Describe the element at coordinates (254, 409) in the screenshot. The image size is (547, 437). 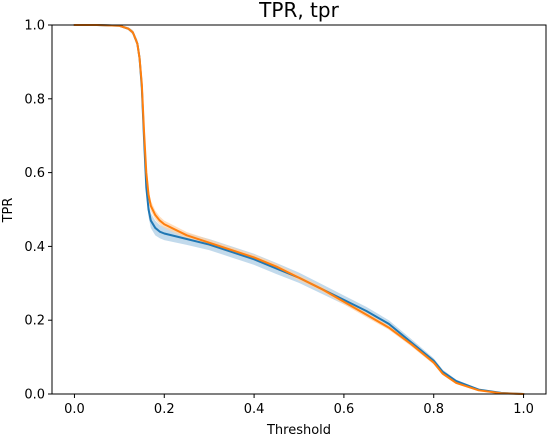
I see `x-tick-label: 0.4` at that location.